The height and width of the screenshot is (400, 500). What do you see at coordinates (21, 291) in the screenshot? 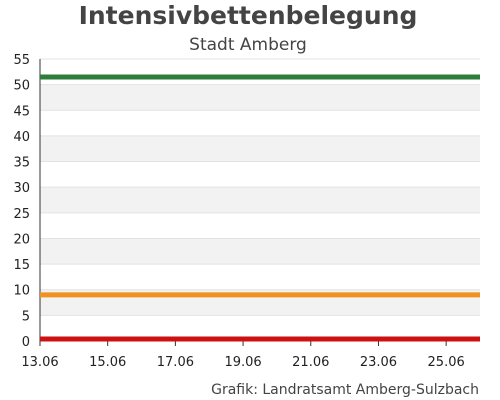
I see `y-tick-label: 10` at bounding box center [21, 291].